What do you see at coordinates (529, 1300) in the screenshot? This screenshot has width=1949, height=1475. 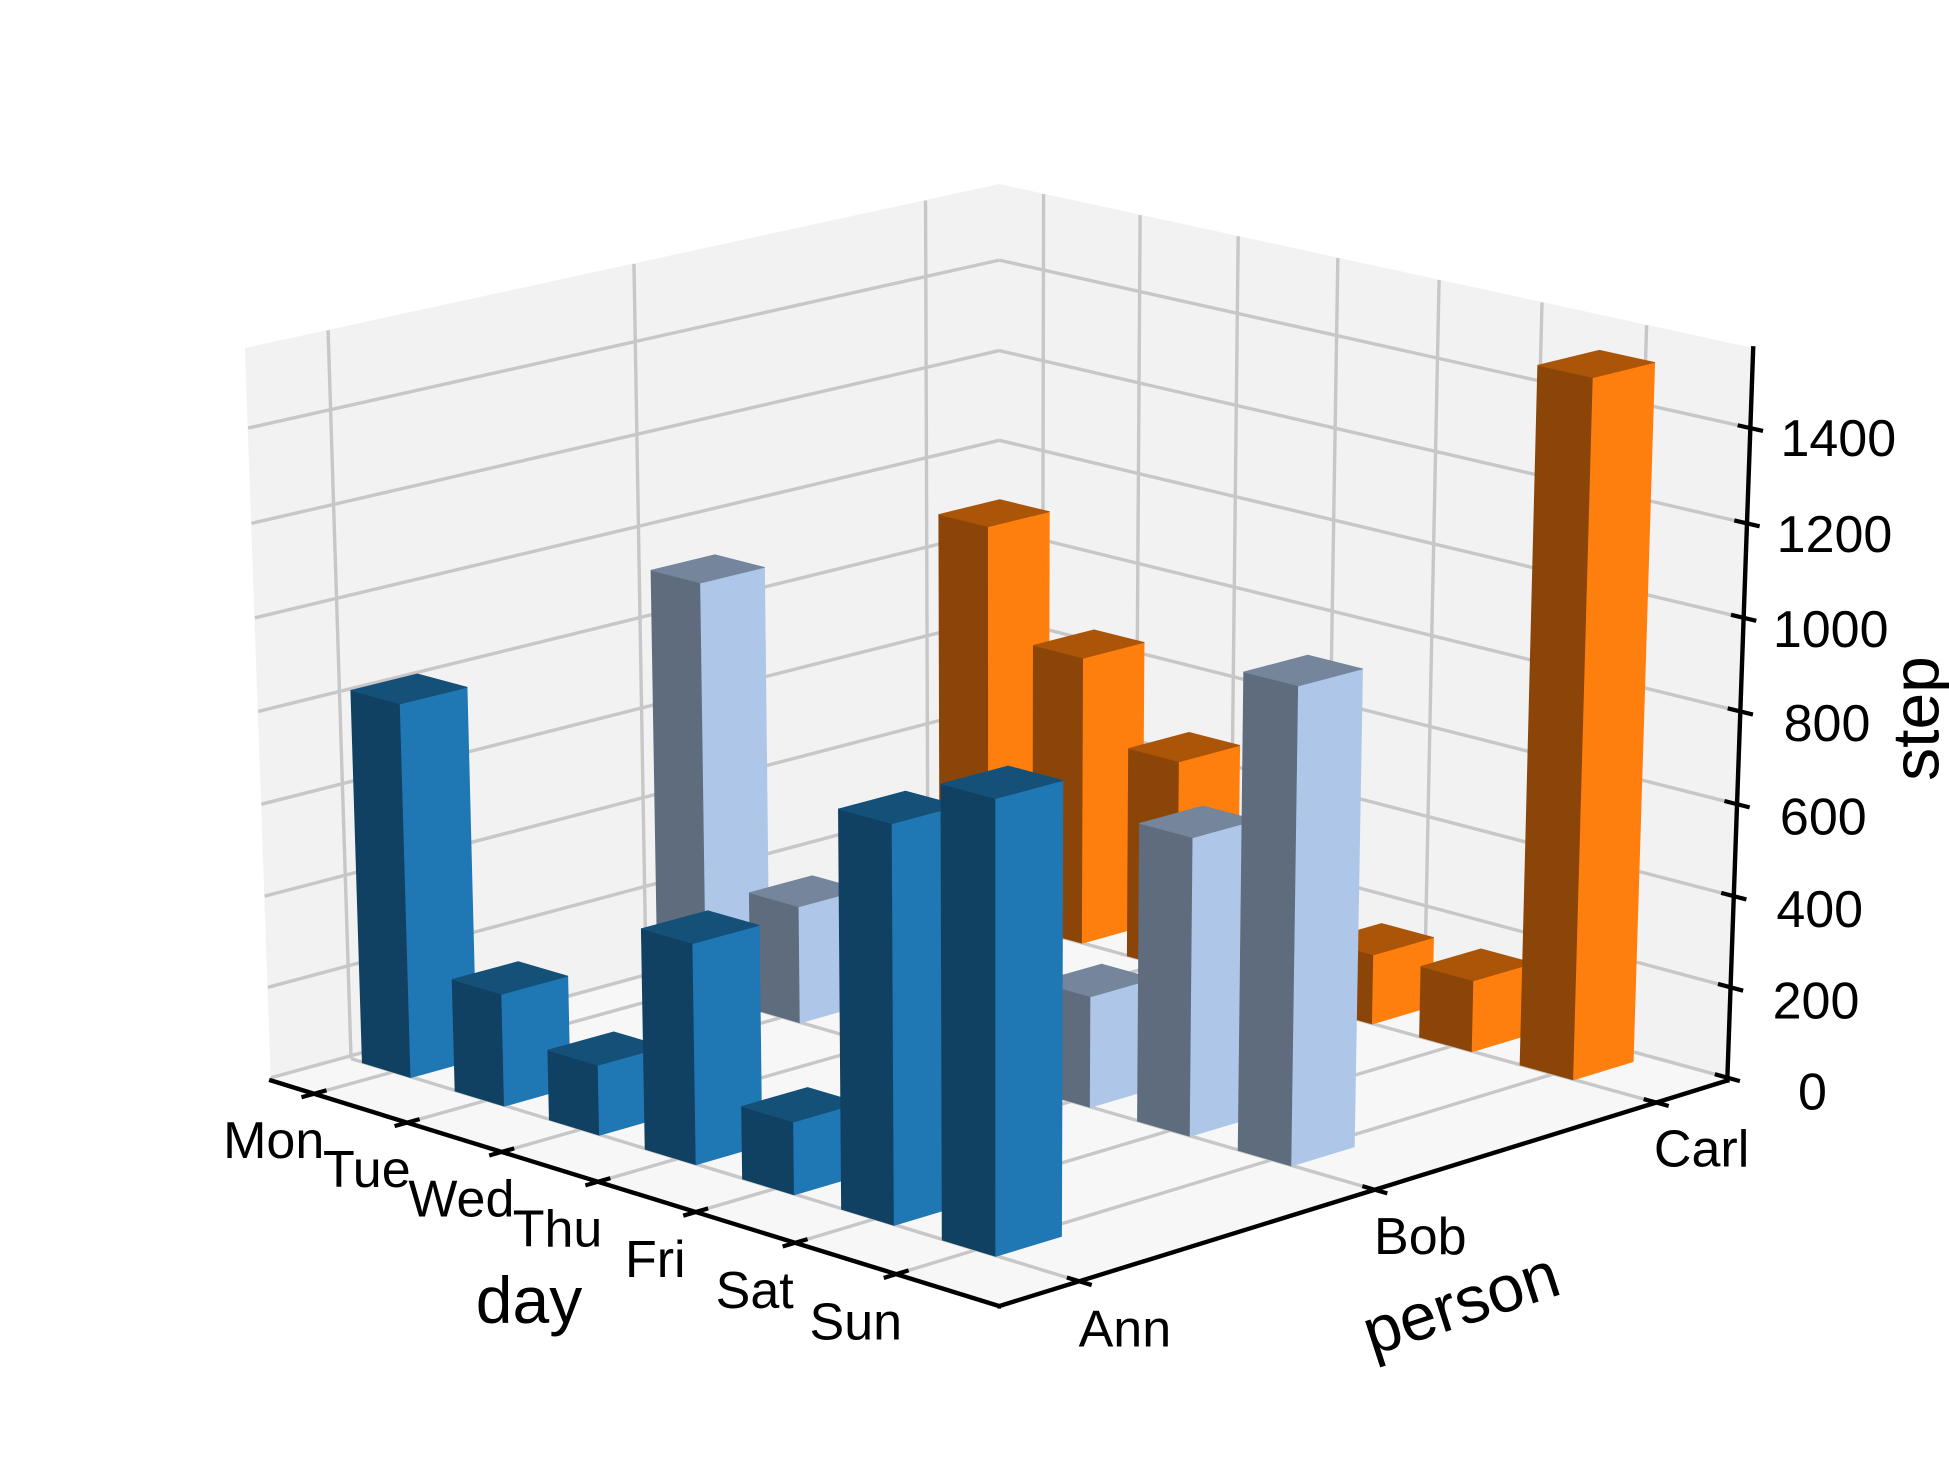 I see `svg-text: day` at bounding box center [529, 1300].